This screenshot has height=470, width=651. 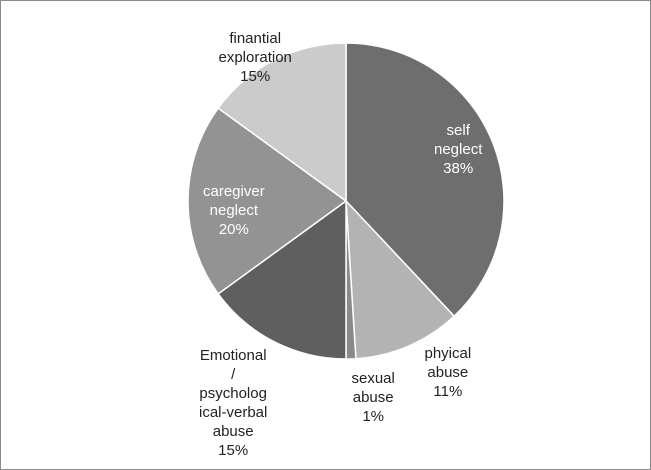 What do you see at coordinates (425, 180) in the screenshot?
I see `pie-slice-self-neglect` at bounding box center [425, 180].